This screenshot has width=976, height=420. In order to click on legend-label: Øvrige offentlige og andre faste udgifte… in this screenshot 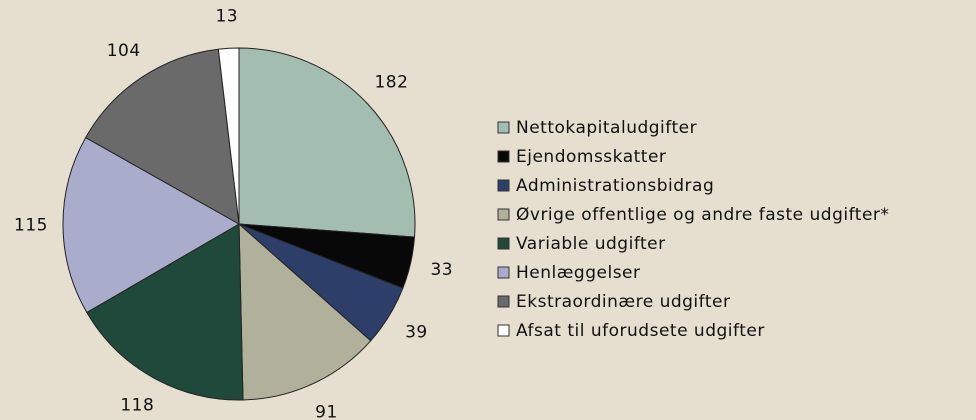, I will do `click(702, 215)`.